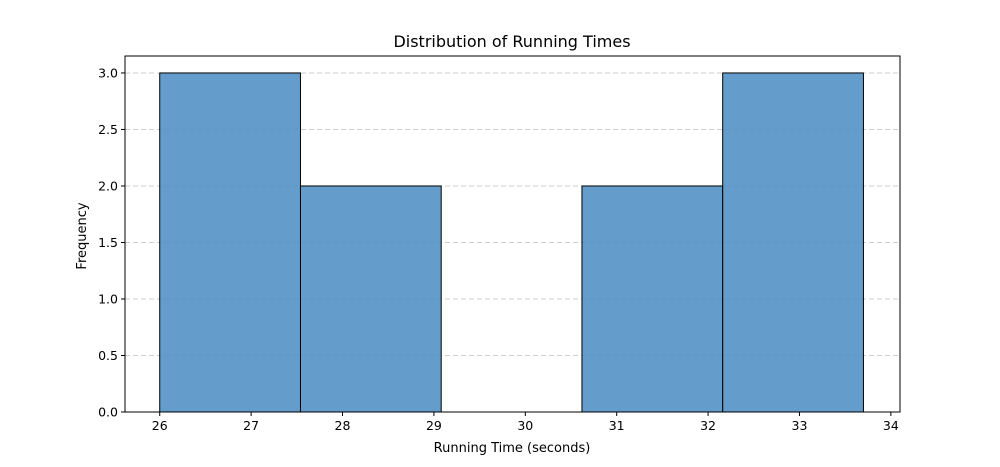  I want to click on x-tick-label: 26, so click(160, 425).